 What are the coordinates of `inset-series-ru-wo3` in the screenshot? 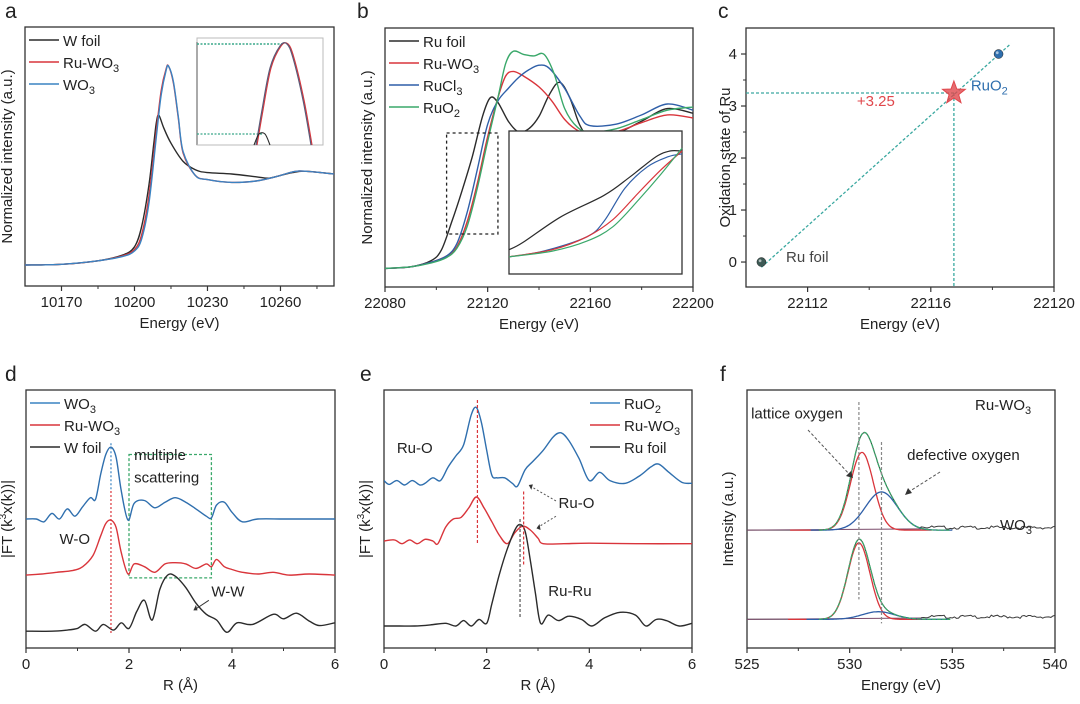 It's located at (595, 204).